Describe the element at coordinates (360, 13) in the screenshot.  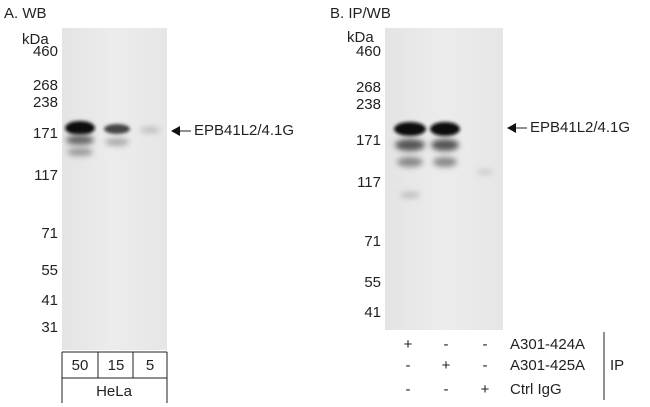
I see `panel-label: B. IP/WB` at that location.